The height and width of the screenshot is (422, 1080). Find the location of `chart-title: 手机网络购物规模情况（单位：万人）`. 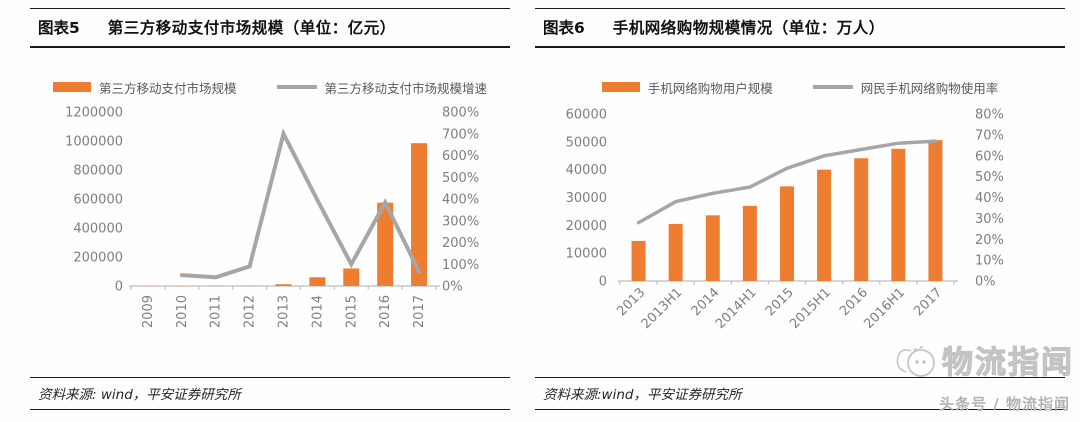

chart-title: 手机网络购物规模情况（单位：万人） is located at coordinates (748, 28).